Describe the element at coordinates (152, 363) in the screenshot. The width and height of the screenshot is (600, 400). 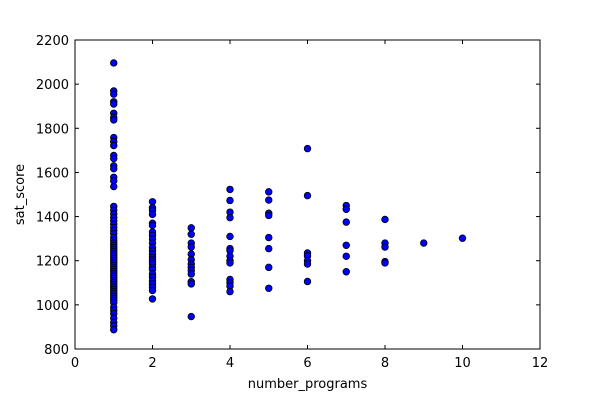
I see `x-tick-label: 2` at that location.